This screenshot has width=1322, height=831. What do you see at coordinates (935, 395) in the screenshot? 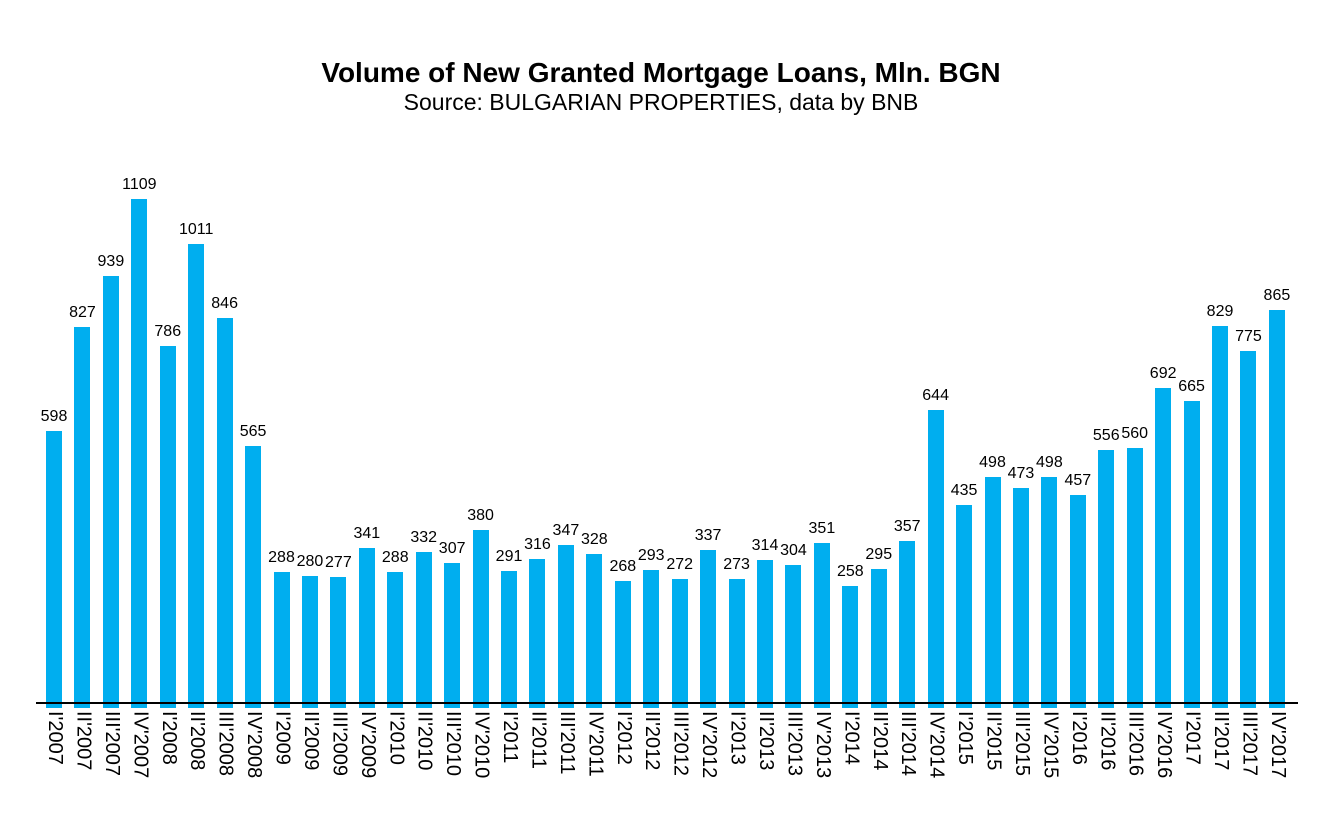
I see `bar-value-label: 644` at bounding box center [935, 395].